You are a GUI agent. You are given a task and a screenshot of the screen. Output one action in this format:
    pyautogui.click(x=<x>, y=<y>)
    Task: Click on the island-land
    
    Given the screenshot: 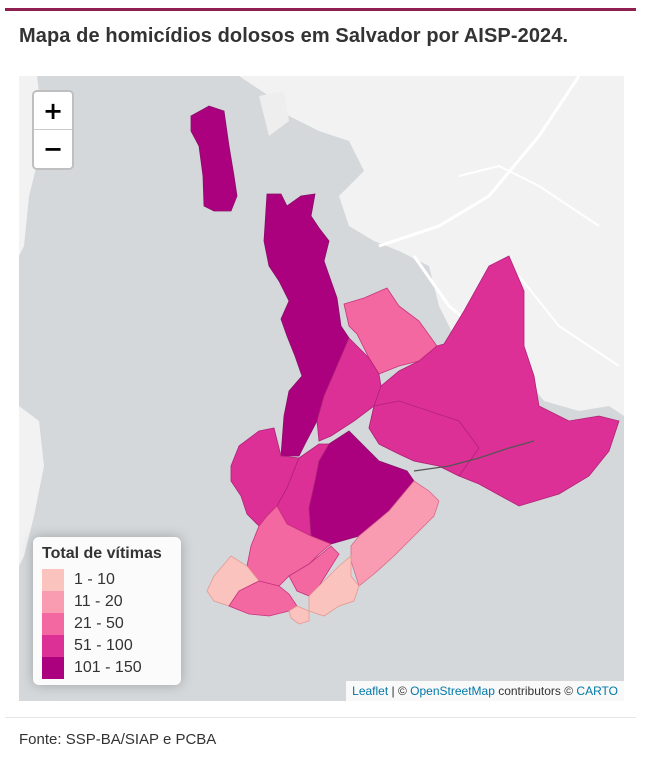 What is the action you would take?
    pyautogui.click(x=274, y=113)
    